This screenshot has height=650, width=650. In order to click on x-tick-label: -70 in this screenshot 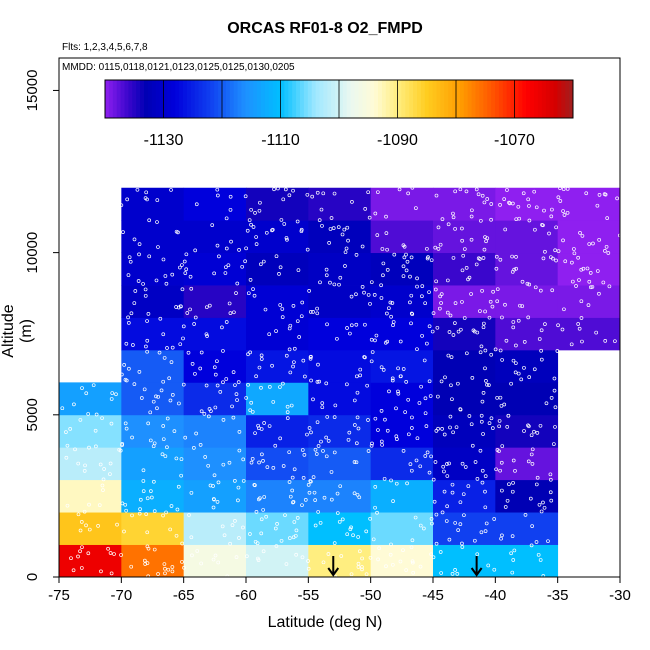, I will do `click(121, 595)`.